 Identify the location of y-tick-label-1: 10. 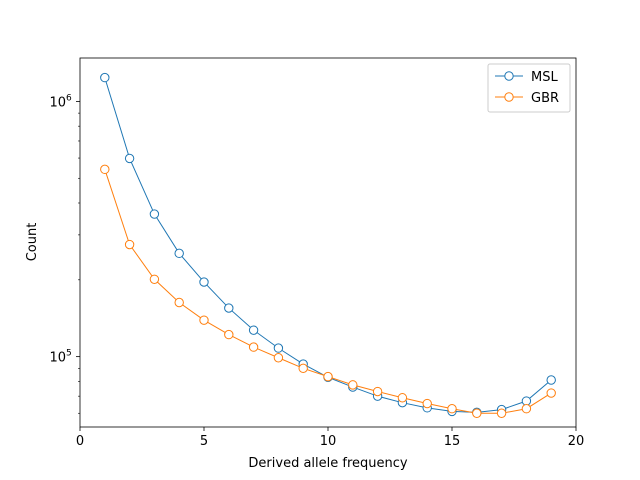
(57, 102).